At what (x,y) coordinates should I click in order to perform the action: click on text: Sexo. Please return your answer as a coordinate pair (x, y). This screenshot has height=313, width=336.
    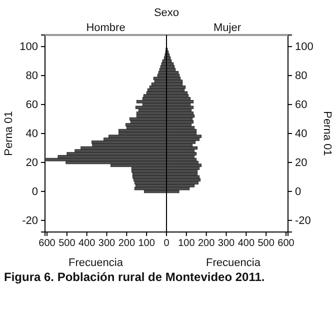
    Looking at the image, I should click on (167, 13).